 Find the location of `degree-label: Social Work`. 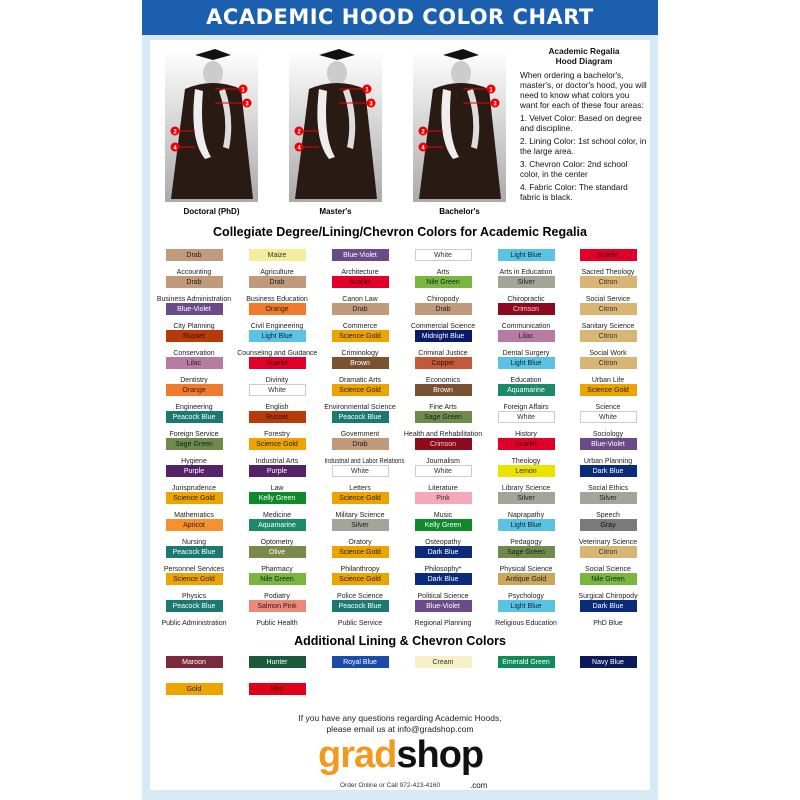

degree-label: Social Work is located at coordinates (608, 353).